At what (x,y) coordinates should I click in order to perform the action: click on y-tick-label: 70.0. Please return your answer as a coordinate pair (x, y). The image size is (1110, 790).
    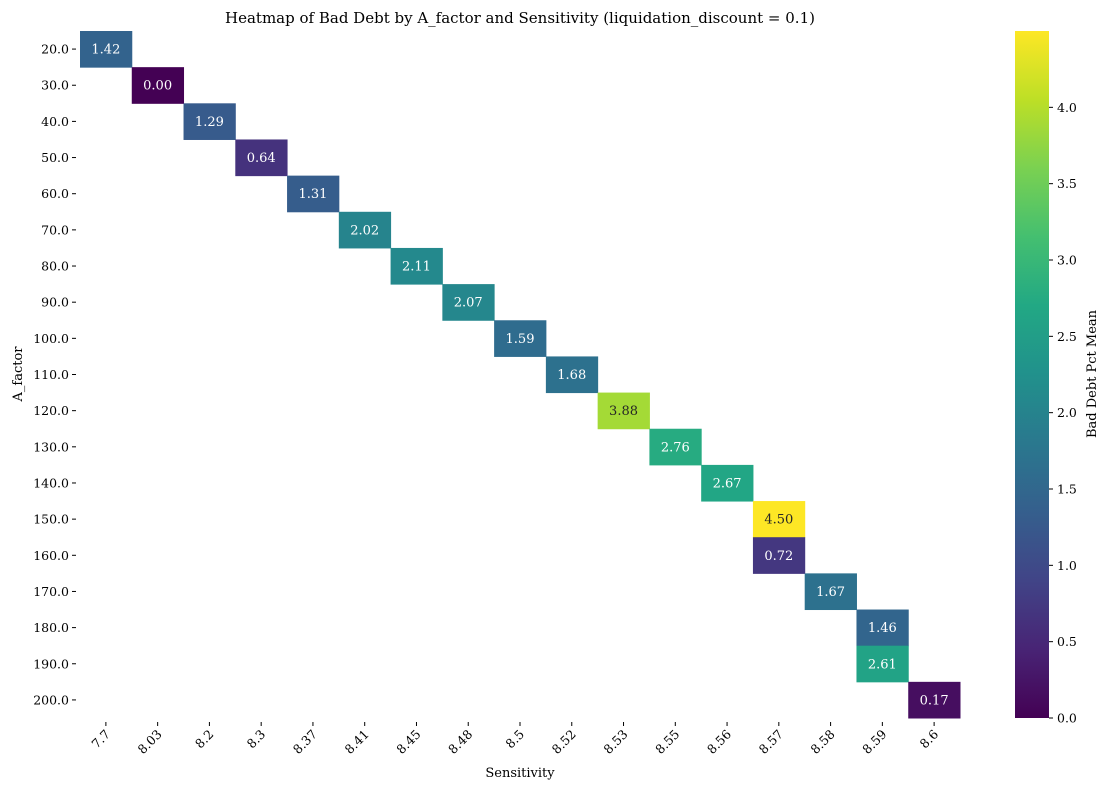
    Looking at the image, I should click on (55, 229).